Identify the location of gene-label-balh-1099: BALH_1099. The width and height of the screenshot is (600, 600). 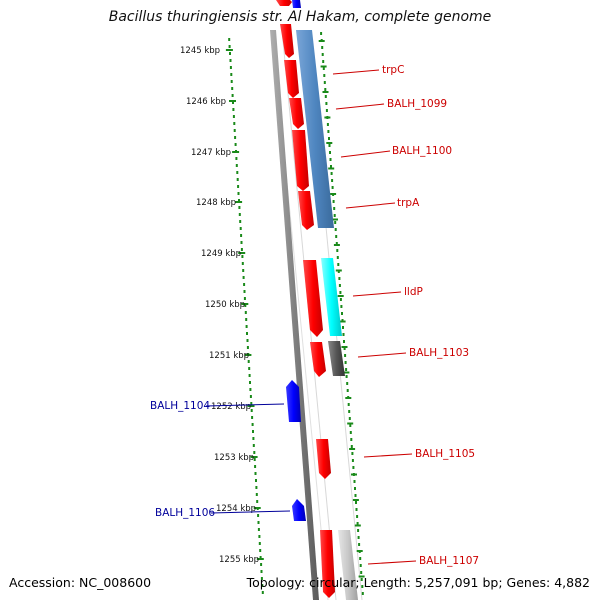
(417, 104).